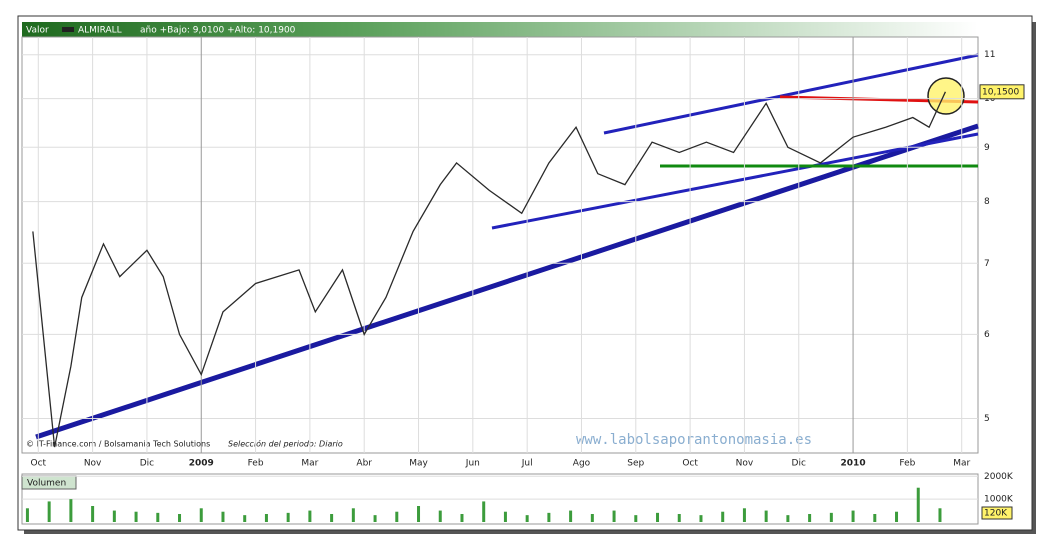  What do you see at coordinates (582, 464) in the screenshot?
I see `x-tick-label: Ago` at bounding box center [582, 464].